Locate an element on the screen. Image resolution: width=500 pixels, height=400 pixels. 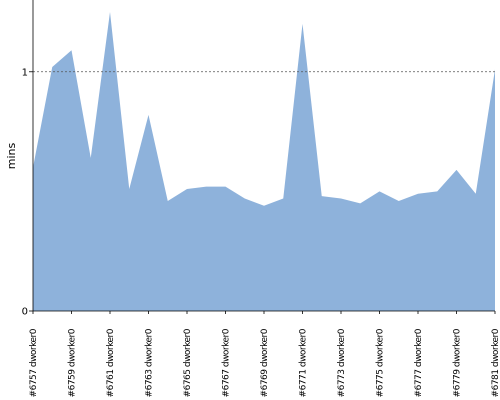
x-tick-label: #6775 dworker0 is located at coordinates (381, 362).